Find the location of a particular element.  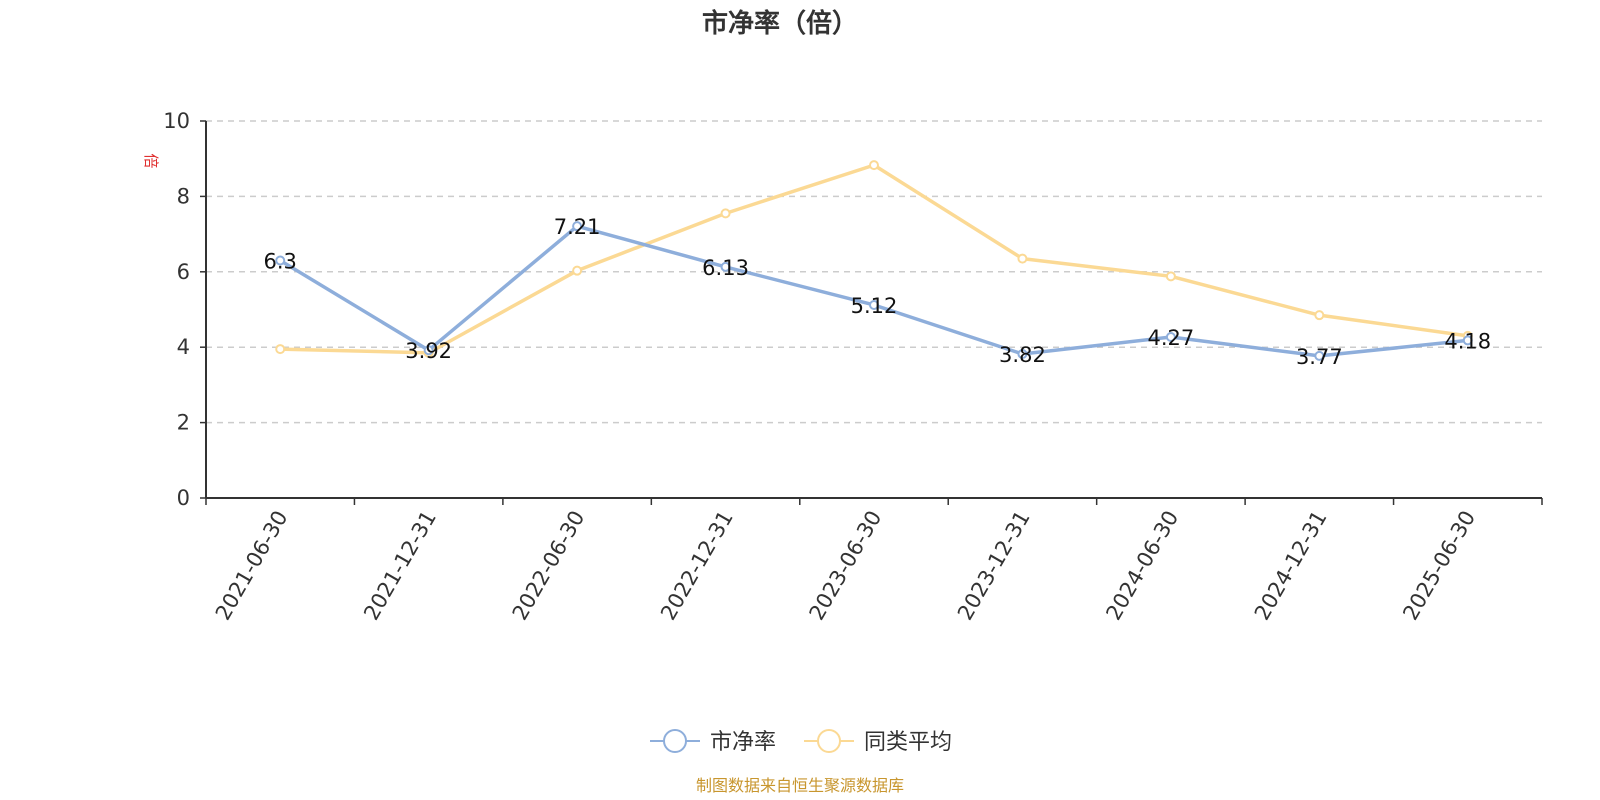

legend: 市净率 同类平均 is located at coordinates (801, 742).